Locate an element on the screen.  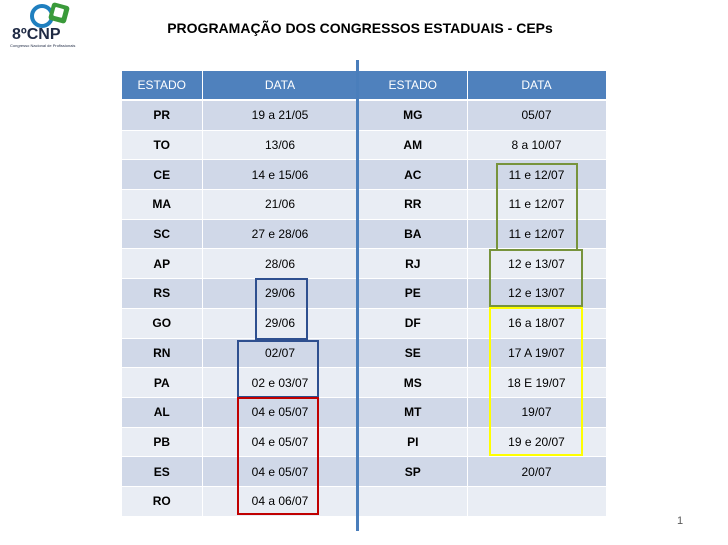
table-row: AM 8 a 10/07 is located at coordinates (483, 145).